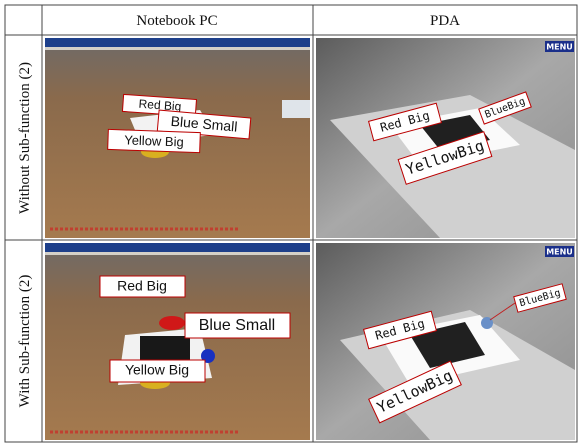  Describe the element at coordinates (176, 21) in the screenshot. I see `column-header: Notebook PC` at that location.